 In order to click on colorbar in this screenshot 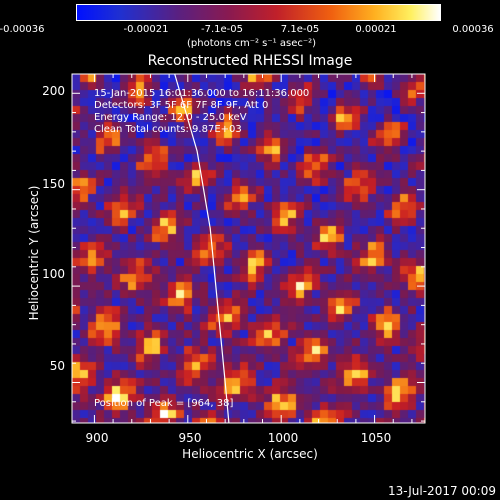, I will do `click(258, 12)`.